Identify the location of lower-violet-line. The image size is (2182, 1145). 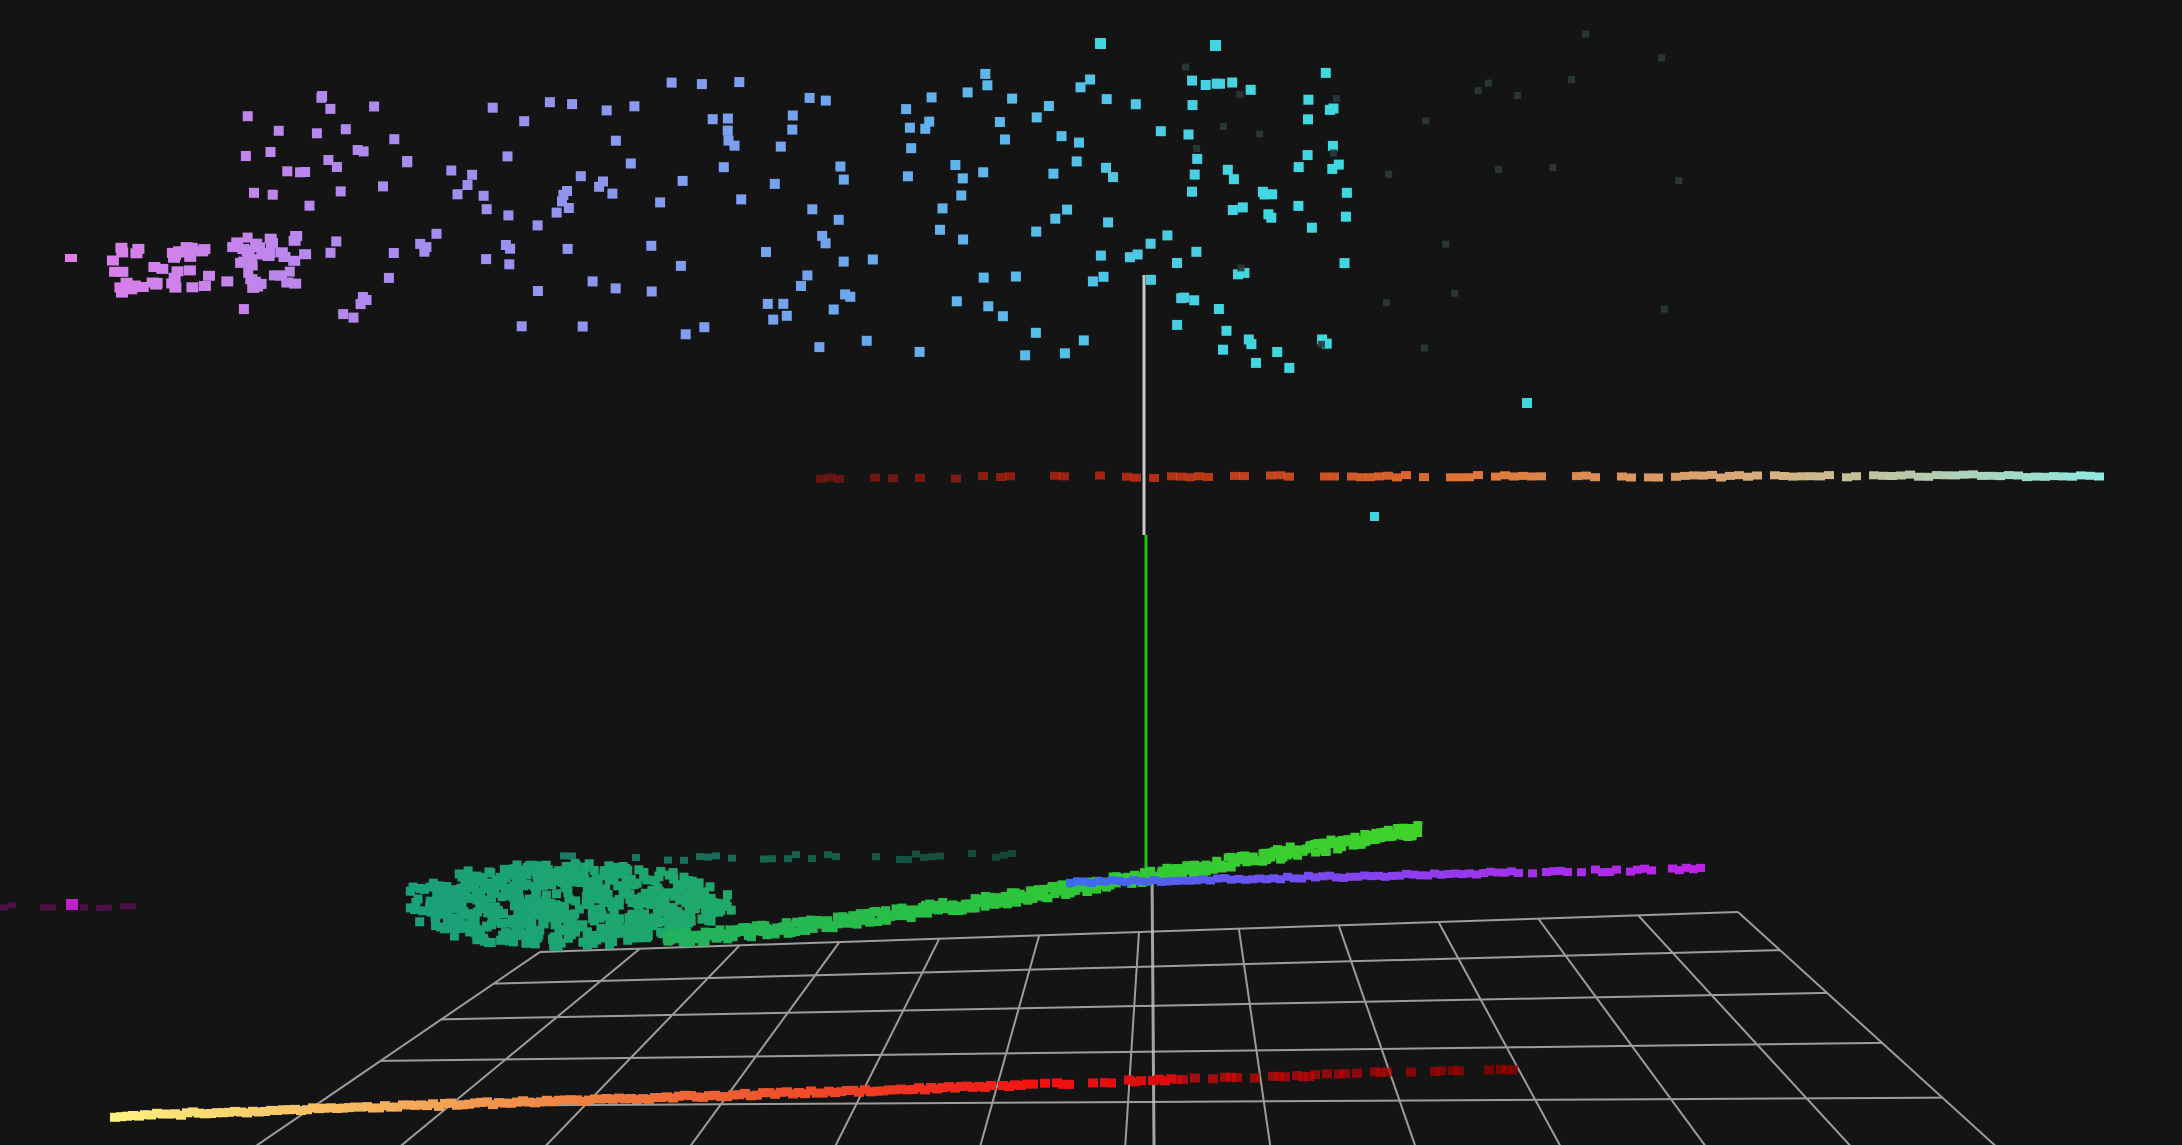
(1385, 875).